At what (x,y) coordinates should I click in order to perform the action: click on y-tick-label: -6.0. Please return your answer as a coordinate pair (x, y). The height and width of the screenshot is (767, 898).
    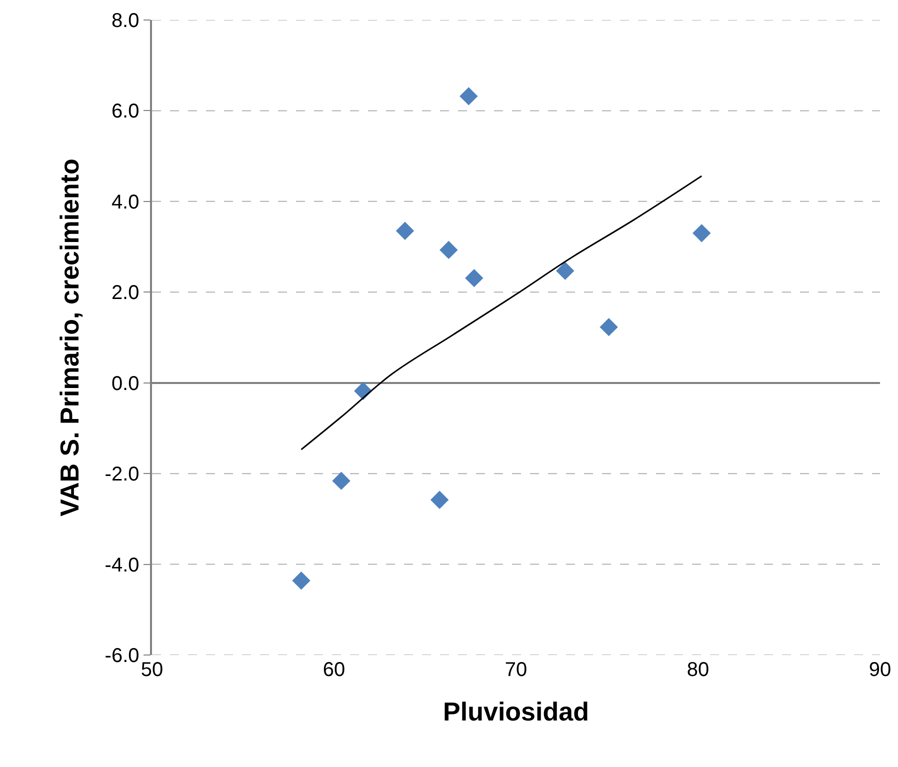
    Looking at the image, I should click on (122, 656).